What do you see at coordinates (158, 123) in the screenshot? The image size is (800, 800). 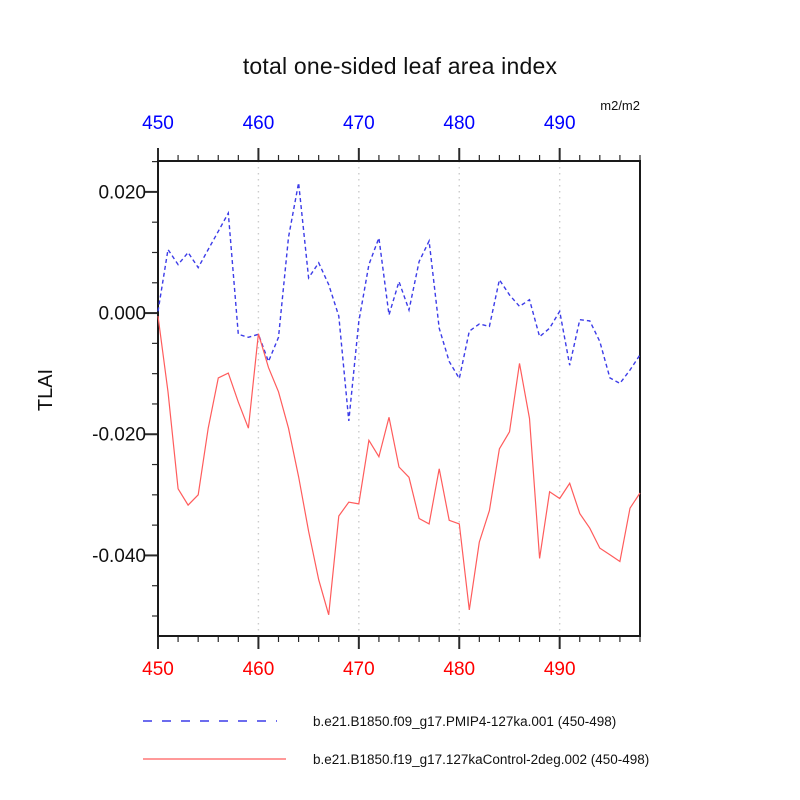 I see `top-axis-tick-label: 450` at bounding box center [158, 123].